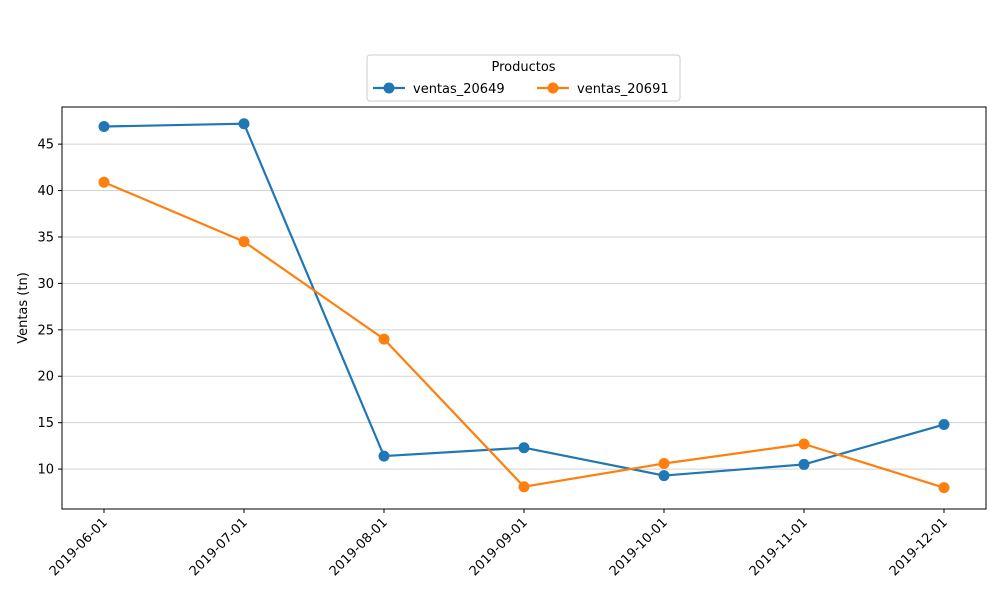 The image size is (1000, 600). What do you see at coordinates (459, 89) in the screenshot?
I see `legend-label: ventas_20649` at bounding box center [459, 89].